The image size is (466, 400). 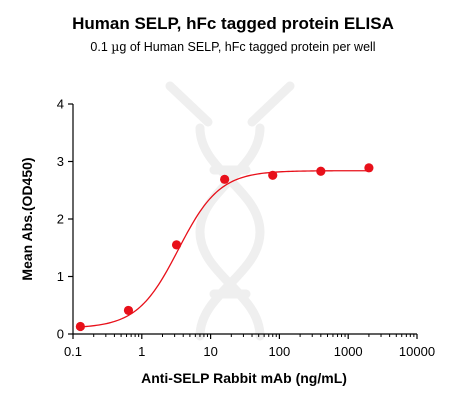 I want to click on x-axis-label: Anti-SELP Rabbit mAb (ng/mL), so click(x=244, y=378).